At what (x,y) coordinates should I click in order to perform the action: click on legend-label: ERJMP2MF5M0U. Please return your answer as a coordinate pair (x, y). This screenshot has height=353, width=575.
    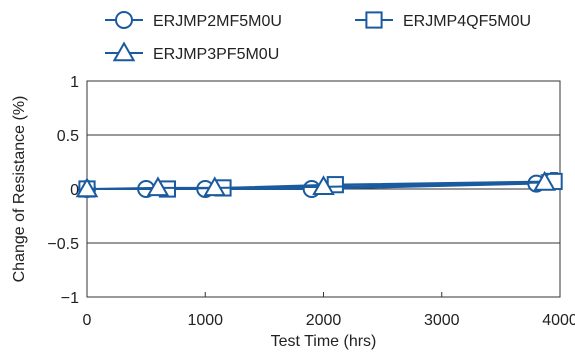
    Looking at the image, I should click on (217, 21).